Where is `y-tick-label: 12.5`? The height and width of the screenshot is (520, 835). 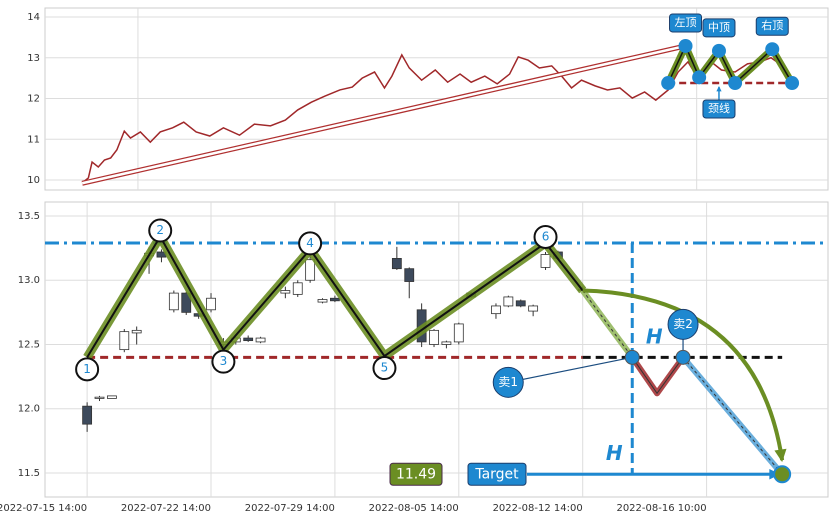
y-tick-label: 12.5 is located at coordinates (29, 344).